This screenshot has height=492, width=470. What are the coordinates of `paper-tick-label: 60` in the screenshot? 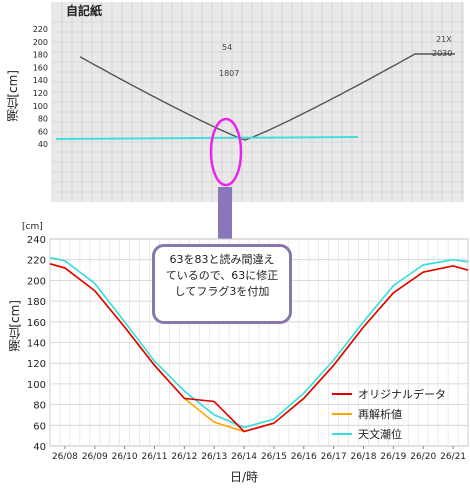 It's located at (43, 131).